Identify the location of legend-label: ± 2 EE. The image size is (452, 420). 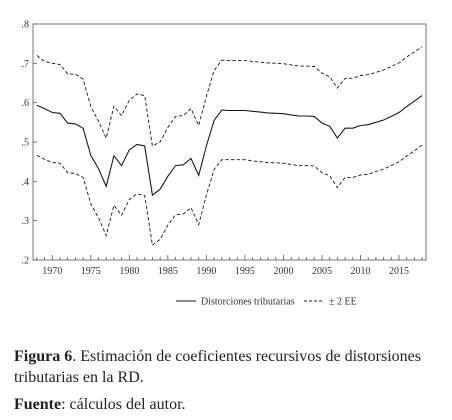
(343, 302).